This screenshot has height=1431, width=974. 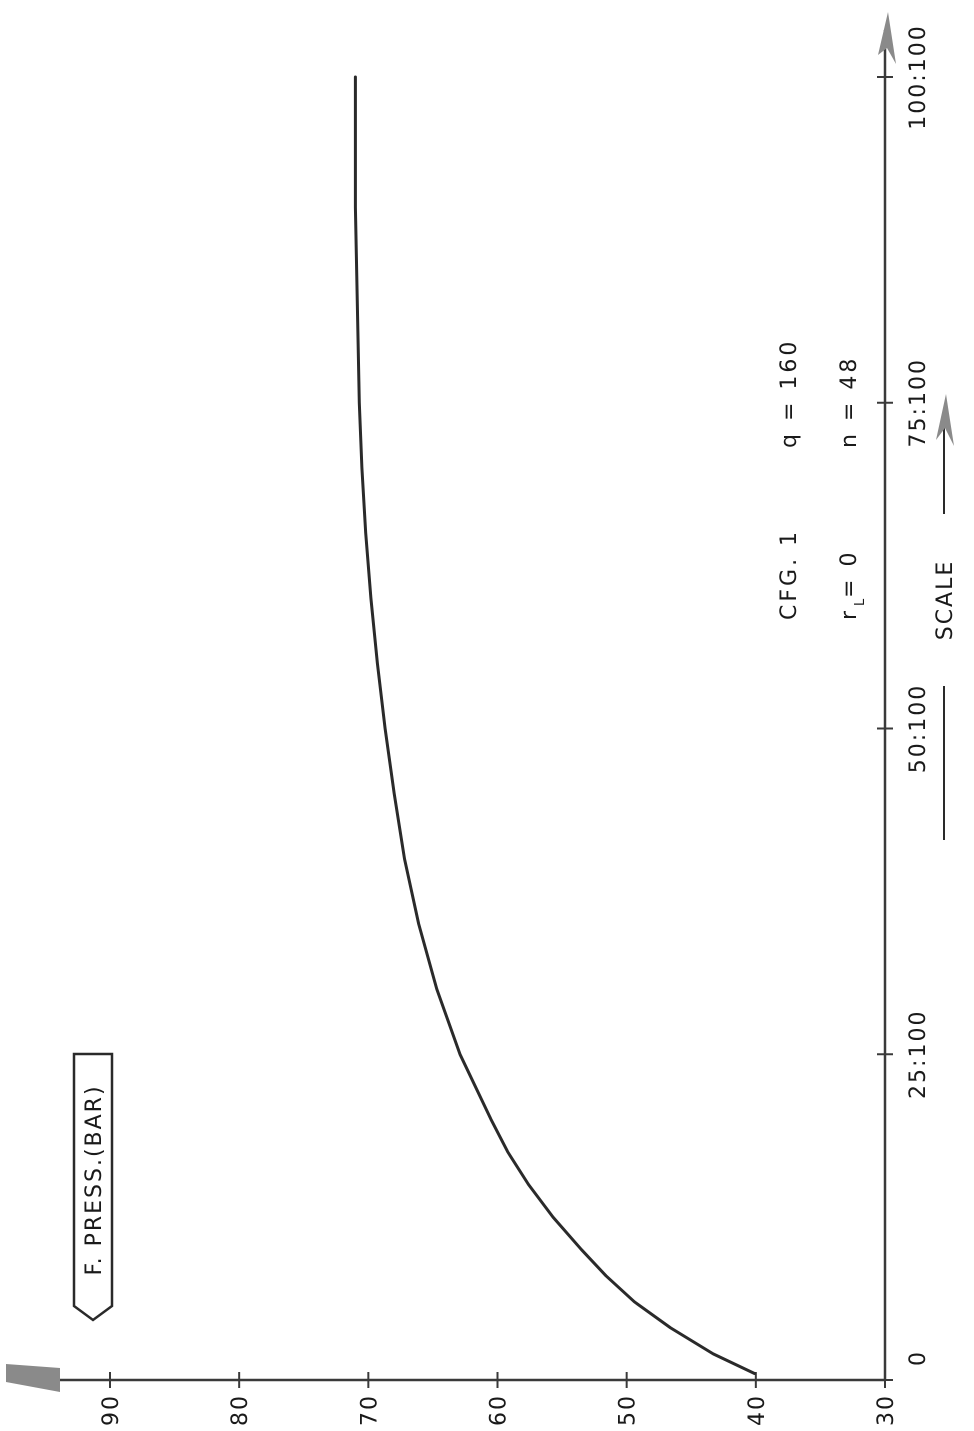 What do you see at coordinates (918, 1358) in the screenshot?
I see `x-tick-label: 0` at bounding box center [918, 1358].